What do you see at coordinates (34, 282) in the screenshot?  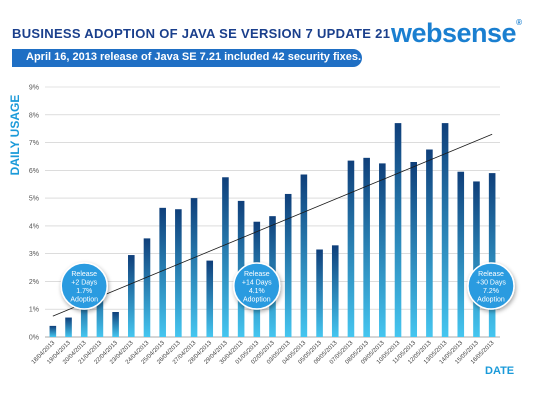 I see `y-tick-label: 2%` at bounding box center [34, 282].